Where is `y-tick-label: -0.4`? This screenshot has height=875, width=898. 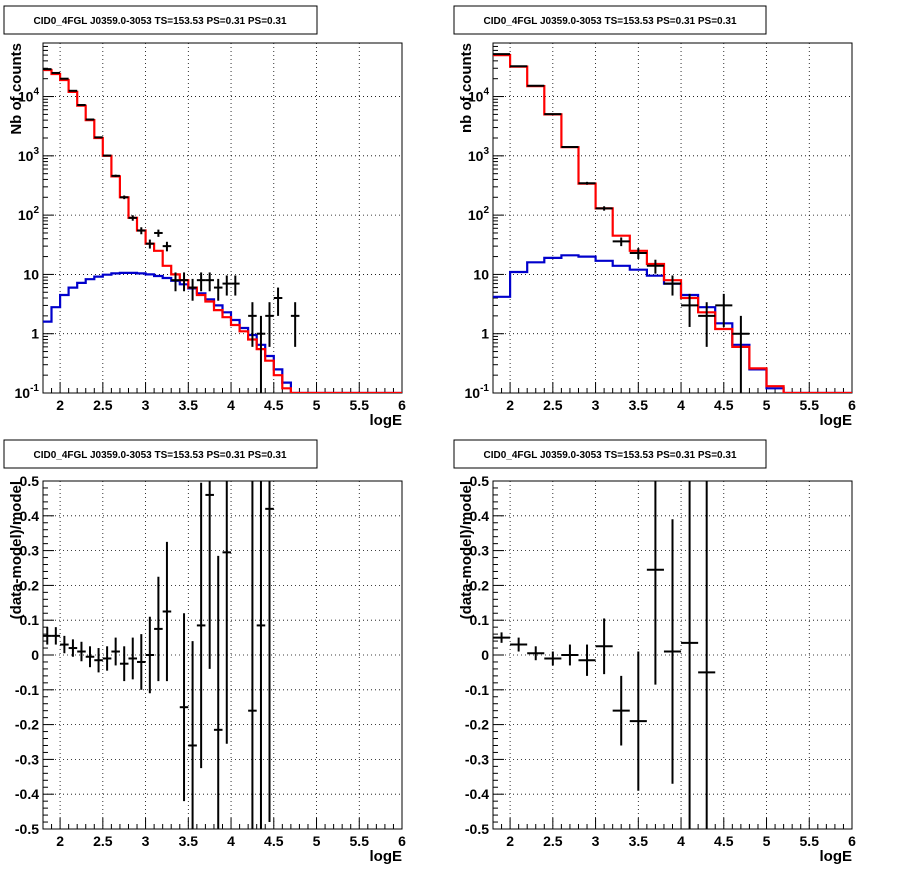 y-tick-label: -0.4 is located at coordinates (477, 794).